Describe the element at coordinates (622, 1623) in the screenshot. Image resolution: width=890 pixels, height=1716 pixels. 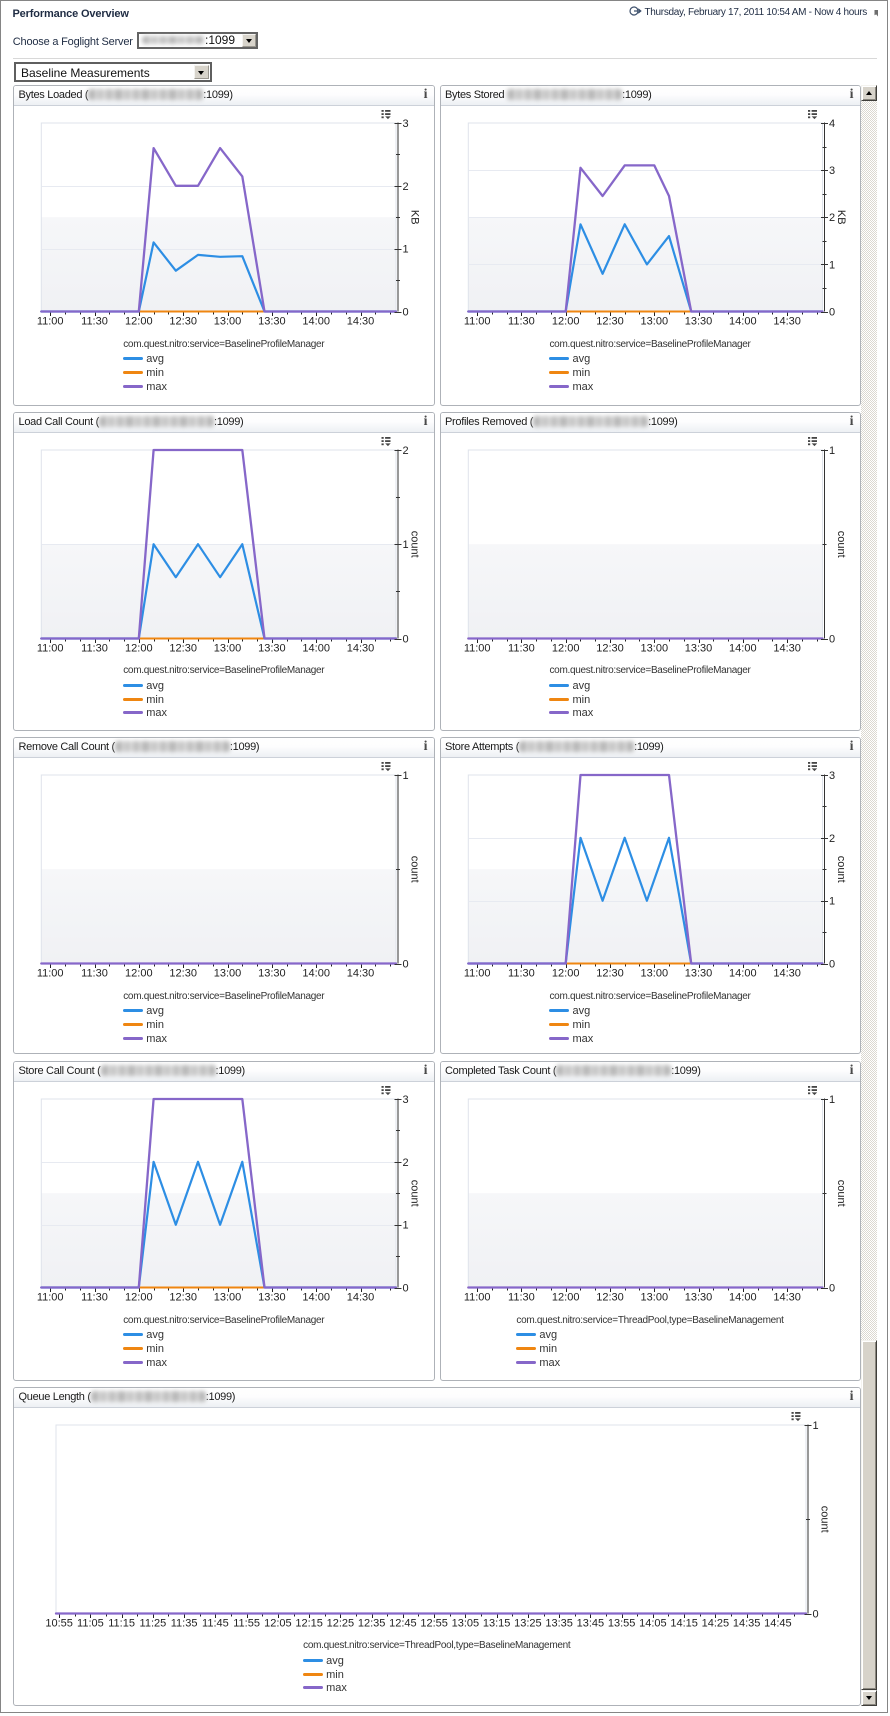
I see `svg-text: 13:55` at that location.